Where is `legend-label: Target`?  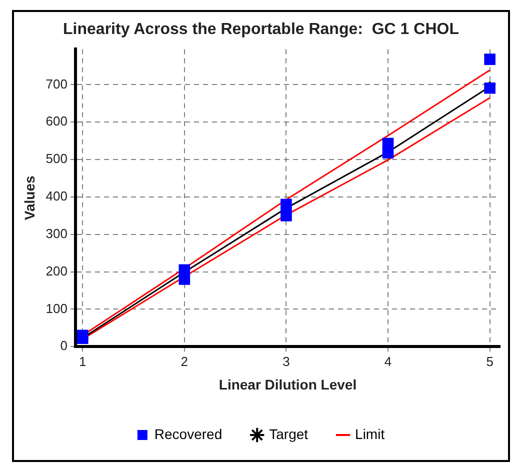
legend-label: Target is located at coordinates (288, 434).